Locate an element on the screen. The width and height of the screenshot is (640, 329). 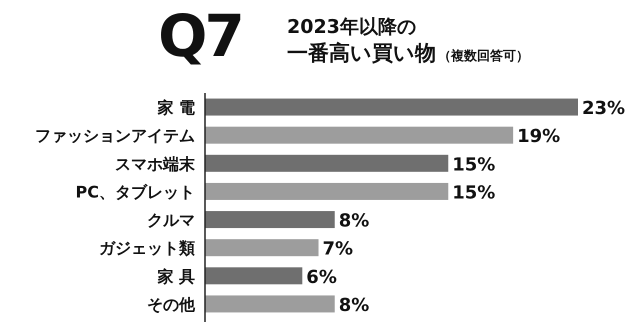
y-tick-label: 家 具 is located at coordinates (175, 276).